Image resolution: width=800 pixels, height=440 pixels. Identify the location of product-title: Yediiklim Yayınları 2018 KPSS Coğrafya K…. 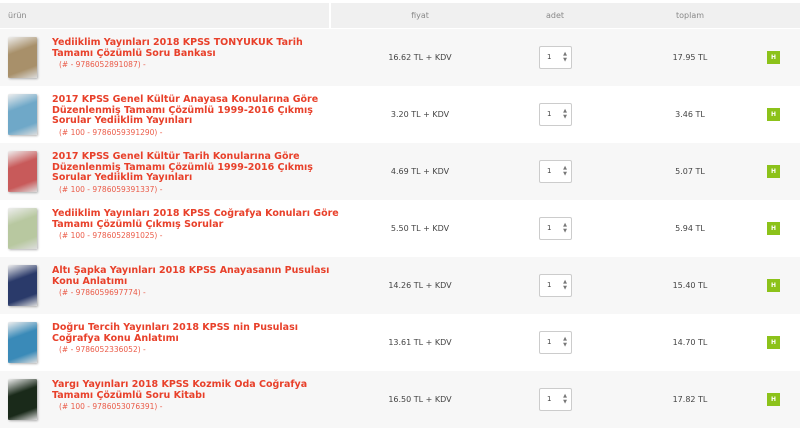
(195, 219).